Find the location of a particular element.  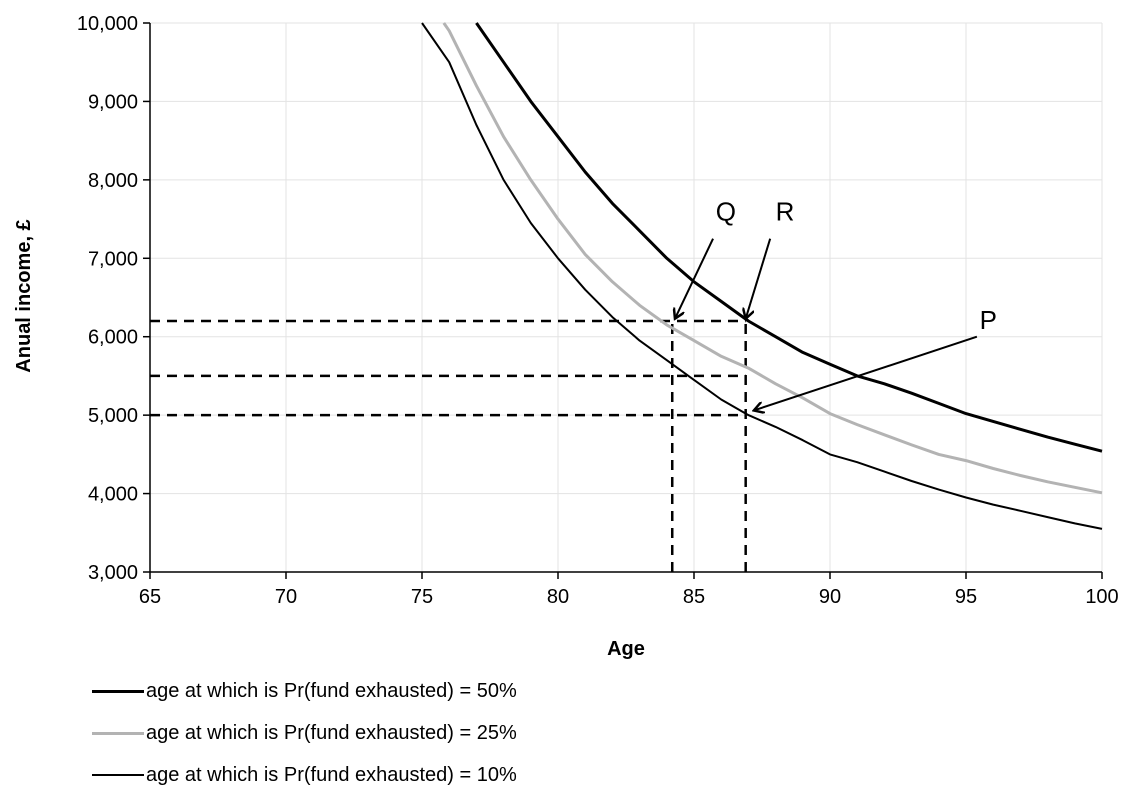

annotation-arrow-q is located at coordinates (694, 278).